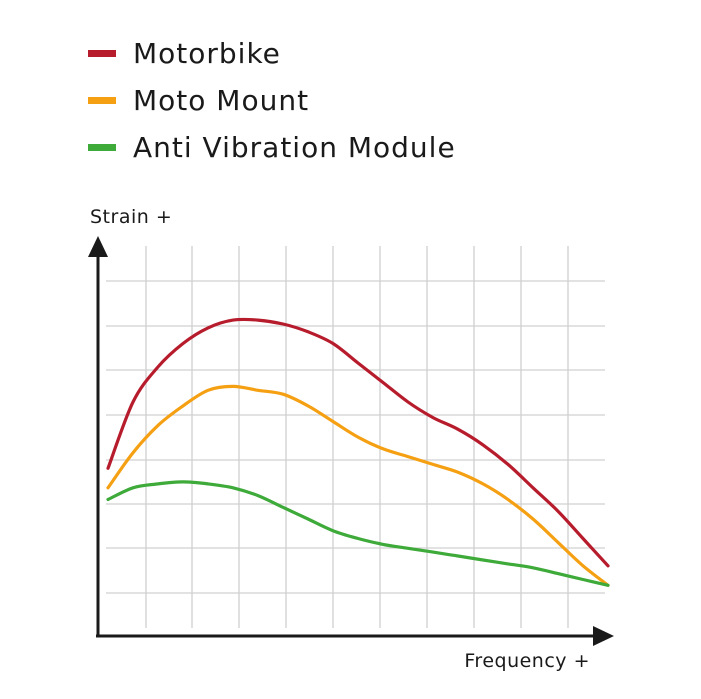  I want to click on legend-label: Moto Mount, so click(221, 100).